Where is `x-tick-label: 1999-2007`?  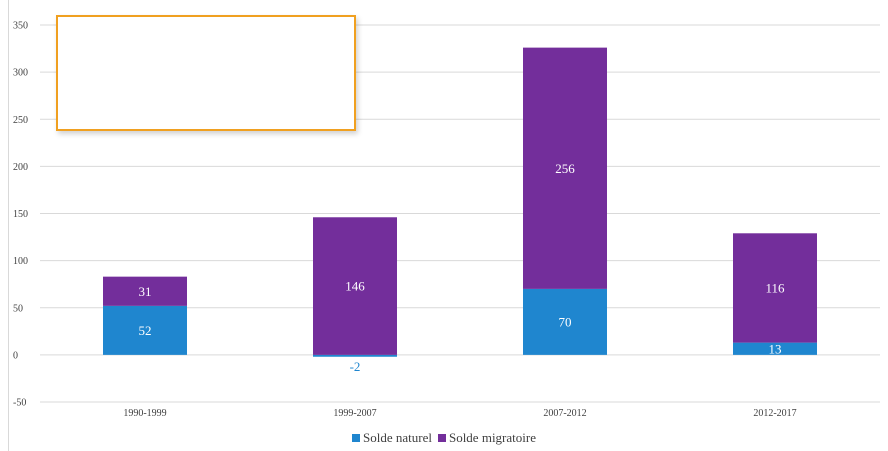 x-tick-label: 1999-2007 is located at coordinates (354, 413).